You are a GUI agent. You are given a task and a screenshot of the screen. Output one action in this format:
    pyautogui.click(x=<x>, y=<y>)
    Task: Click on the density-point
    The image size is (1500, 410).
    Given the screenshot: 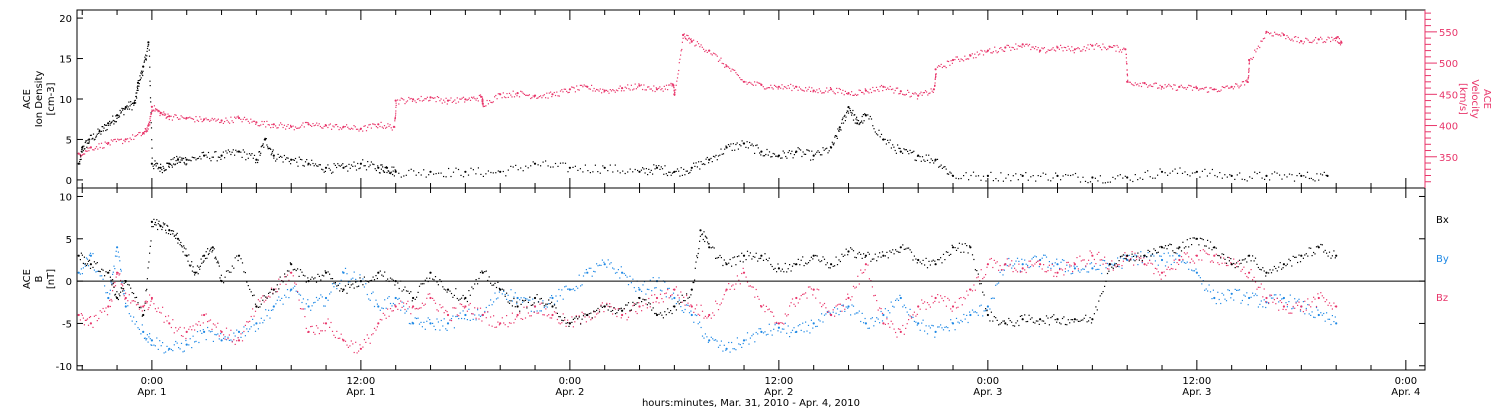 What is the action you would take?
    pyautogui.click(x=430, y=171)
    